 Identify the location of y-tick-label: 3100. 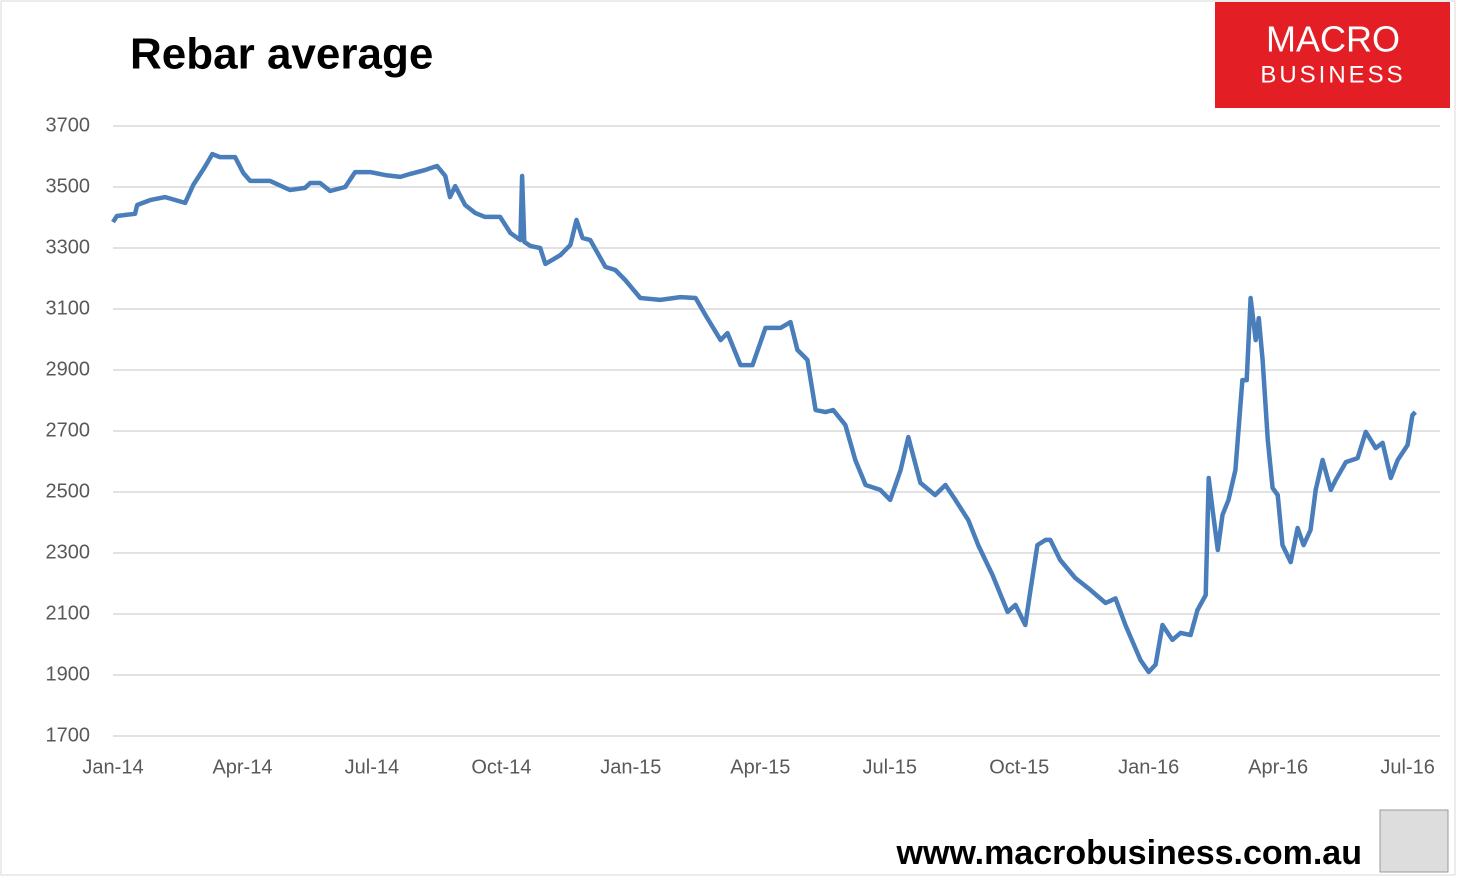
(68, 308).